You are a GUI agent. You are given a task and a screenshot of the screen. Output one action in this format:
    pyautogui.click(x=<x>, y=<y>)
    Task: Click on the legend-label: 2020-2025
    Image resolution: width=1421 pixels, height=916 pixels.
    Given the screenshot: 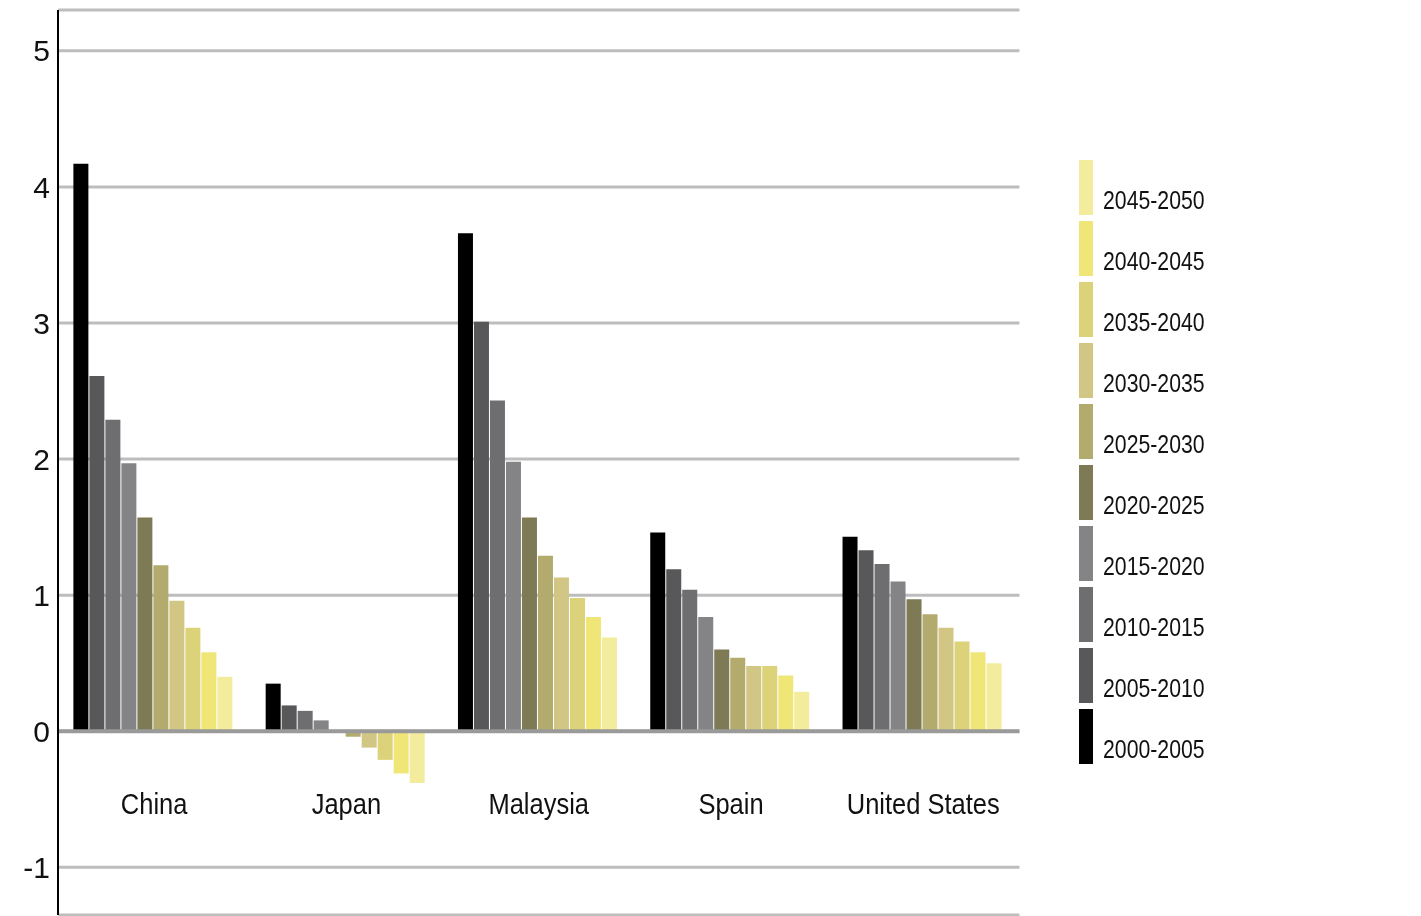 What is the action you would take?
    pyautogui.click(x=1154, y=505)
    